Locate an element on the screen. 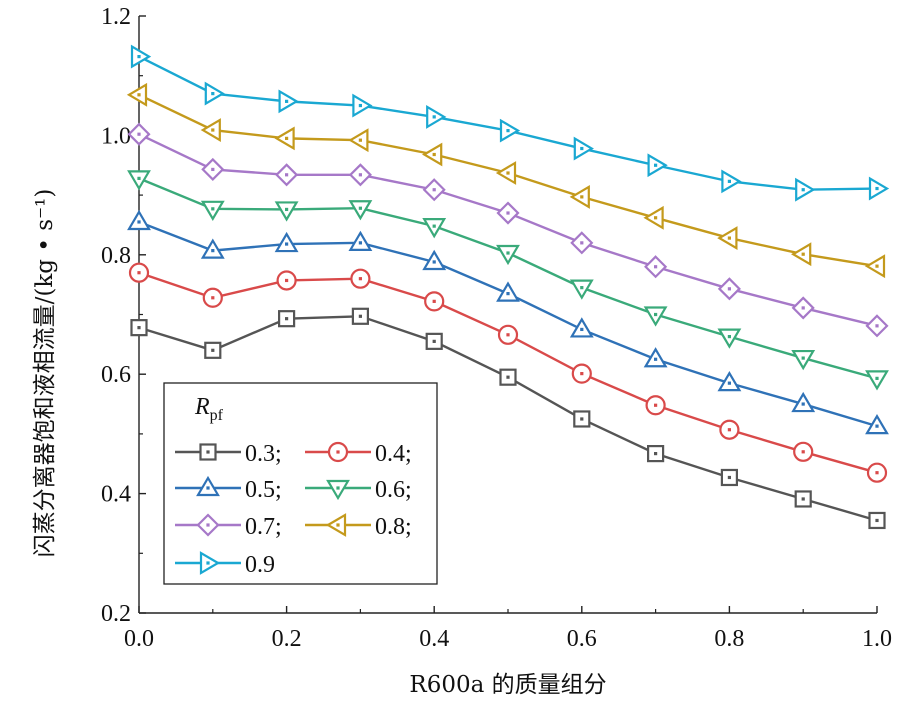 Image resolution: width=922 pixels, height=703 pixels. x-tick-label: 0.2 is located at coordinates (287, 639).